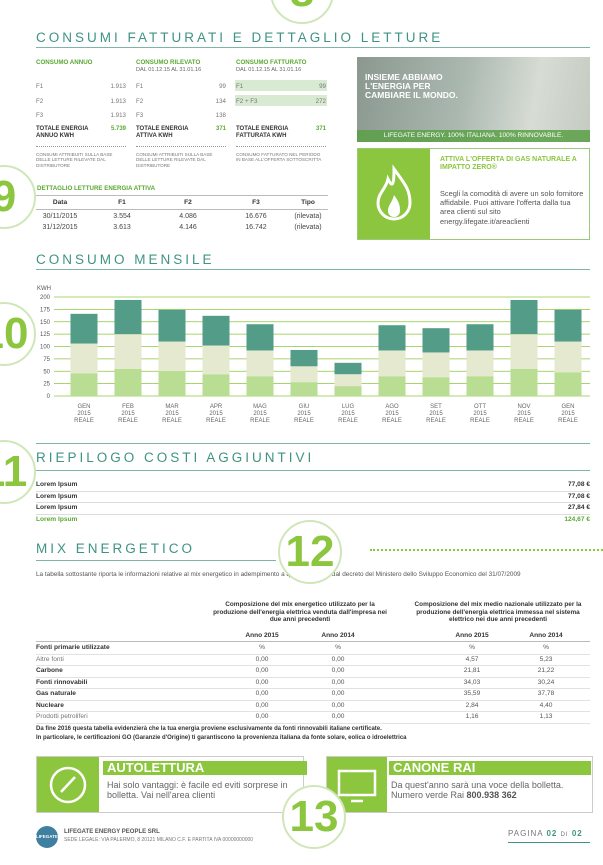 Image resolution: width=603 pixels, height=865 pixels. Describe the element at coordinates (281, 85) in the screenshot. I see `row-highlight` at that location.